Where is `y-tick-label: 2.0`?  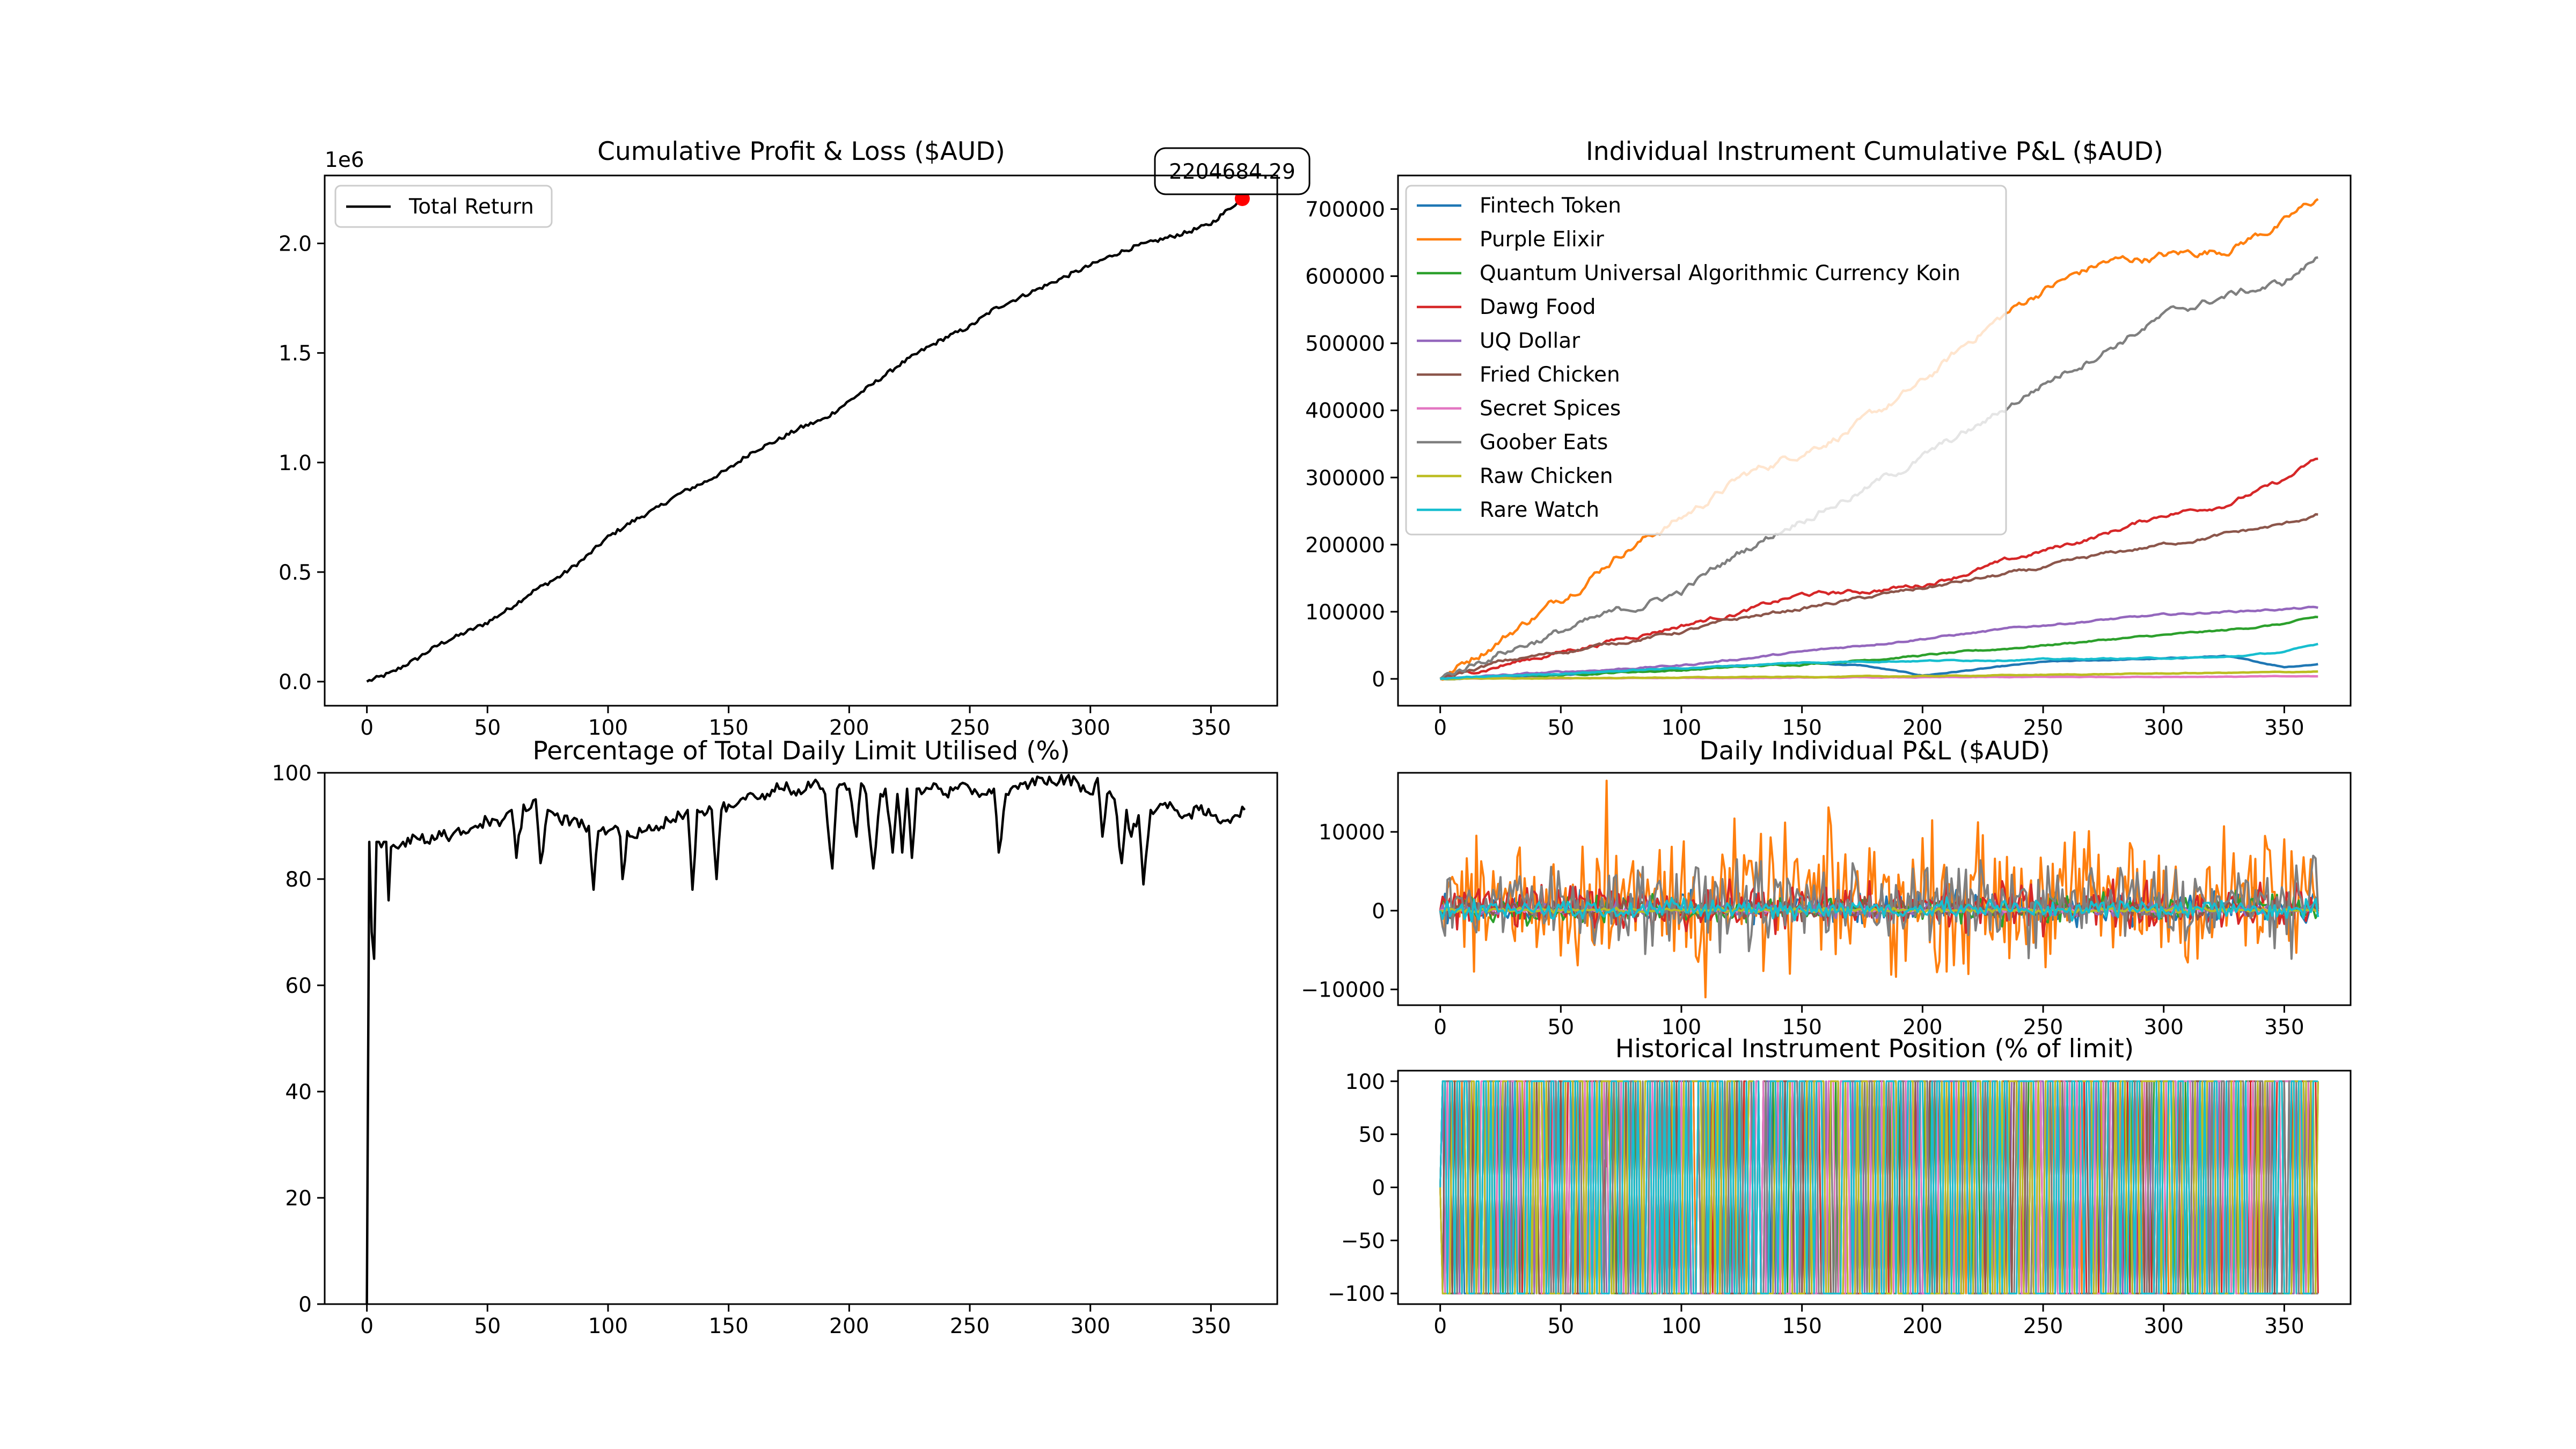
y-tick-label: 2.0 is located at coordinates (295, 244).